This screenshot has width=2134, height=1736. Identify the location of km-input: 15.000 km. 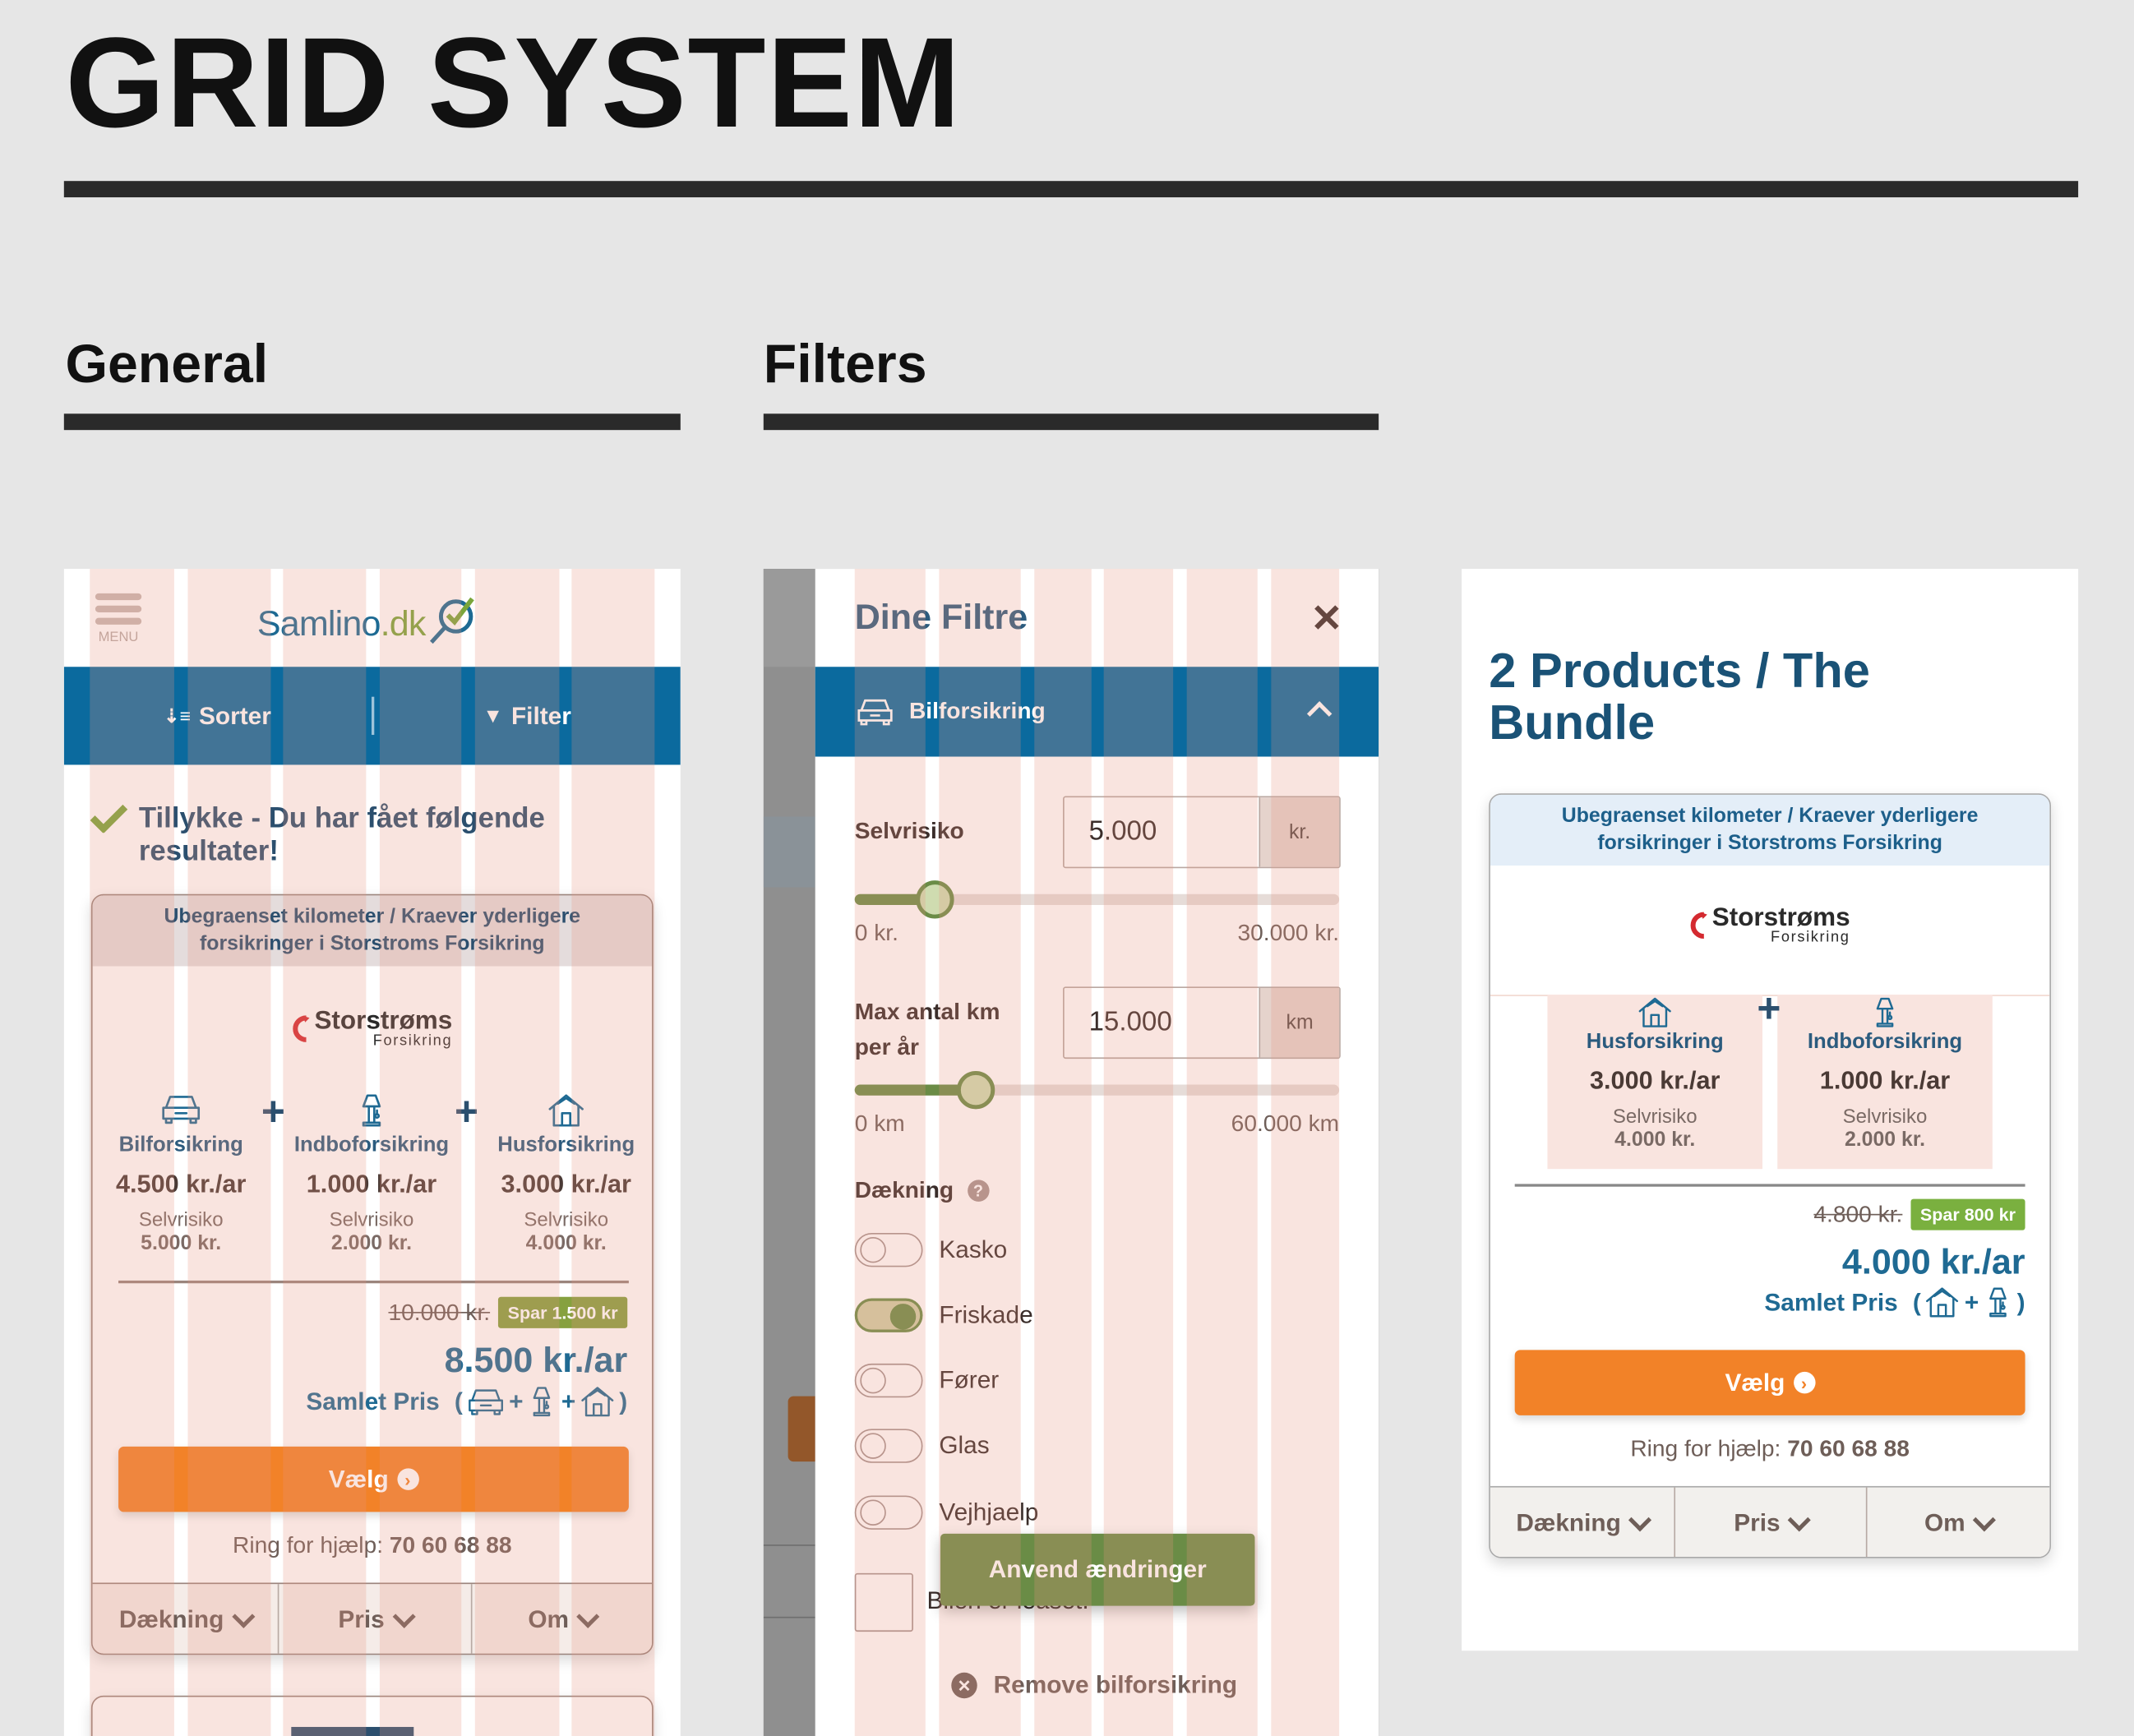
(1202, 1023).